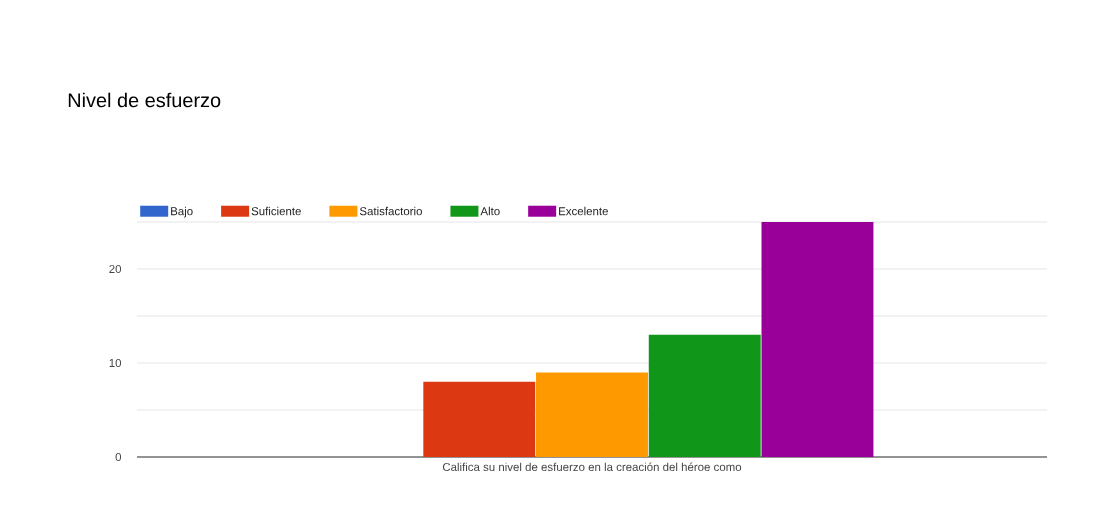  What do you see at coordinates (118, 457) in the screenshot?
I see `y-tick-label: 0` at bounding box center [118, 457].